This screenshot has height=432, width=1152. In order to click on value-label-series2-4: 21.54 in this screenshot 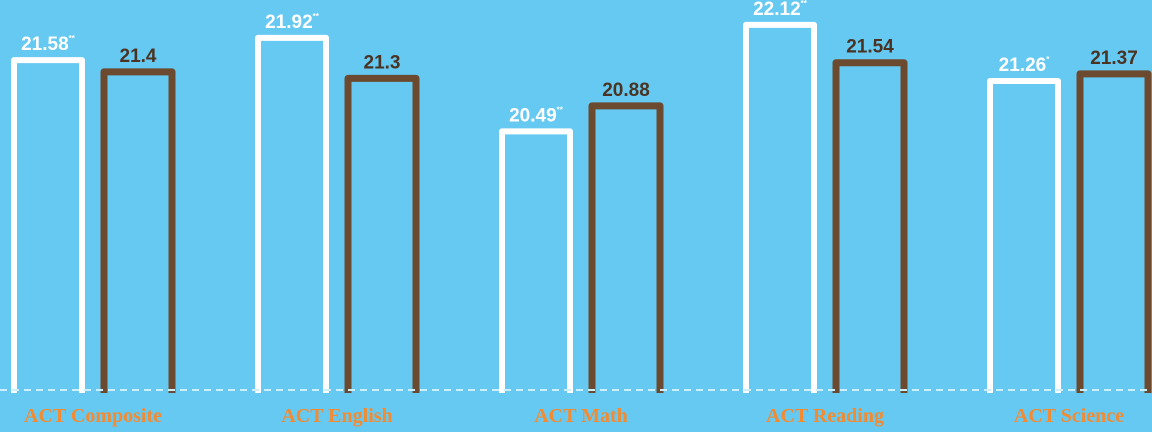, I will do `click(870, 47)`.